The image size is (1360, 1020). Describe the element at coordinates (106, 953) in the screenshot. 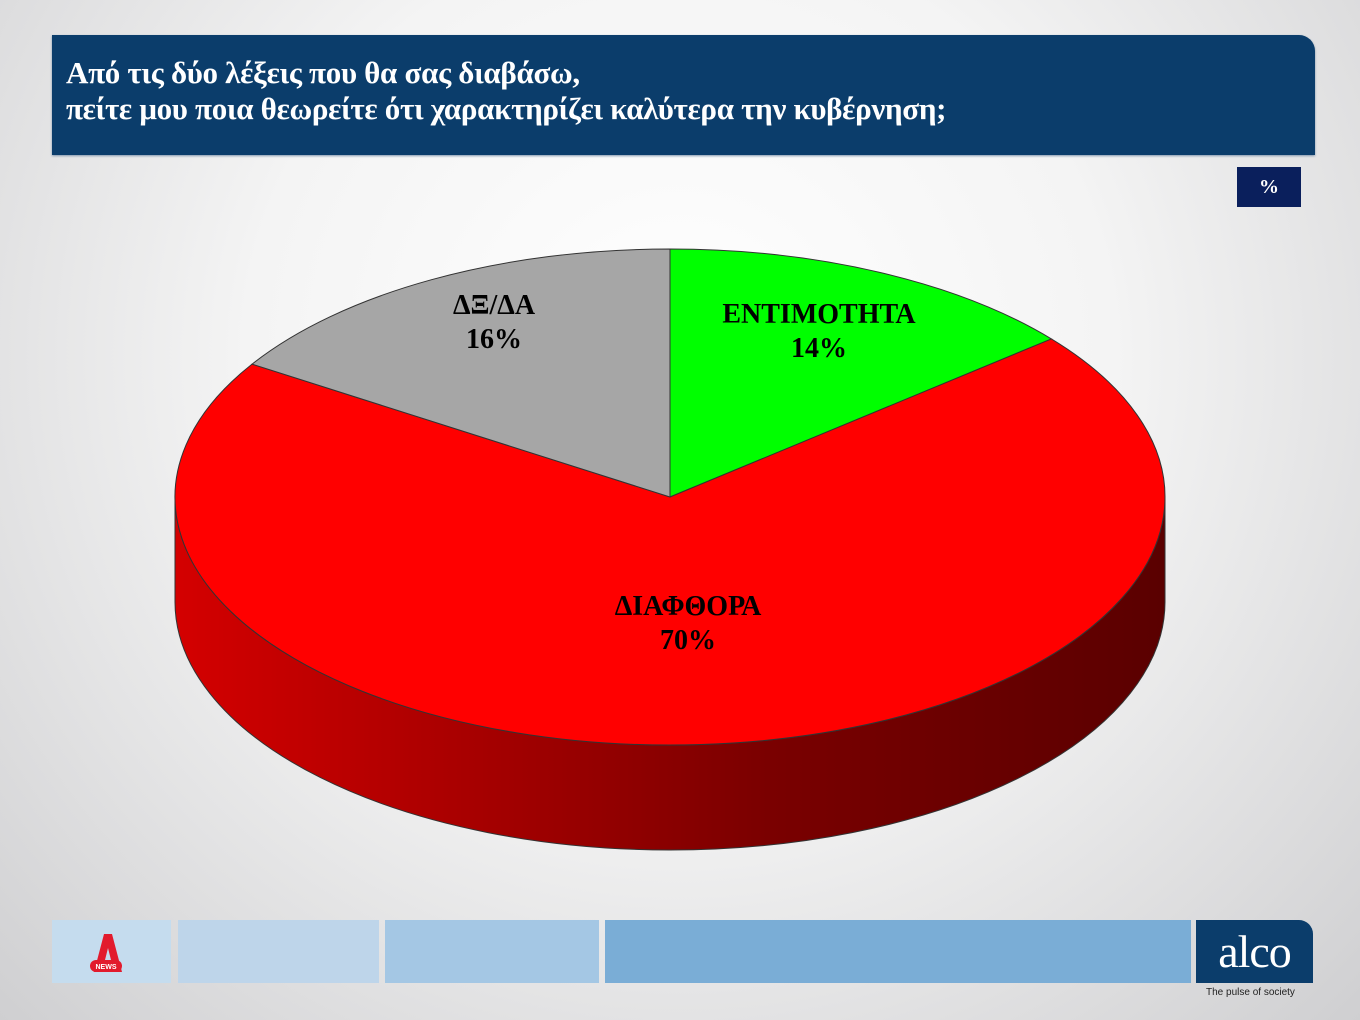

I see `alpha-news-logo-icon: NEWS` at that location.